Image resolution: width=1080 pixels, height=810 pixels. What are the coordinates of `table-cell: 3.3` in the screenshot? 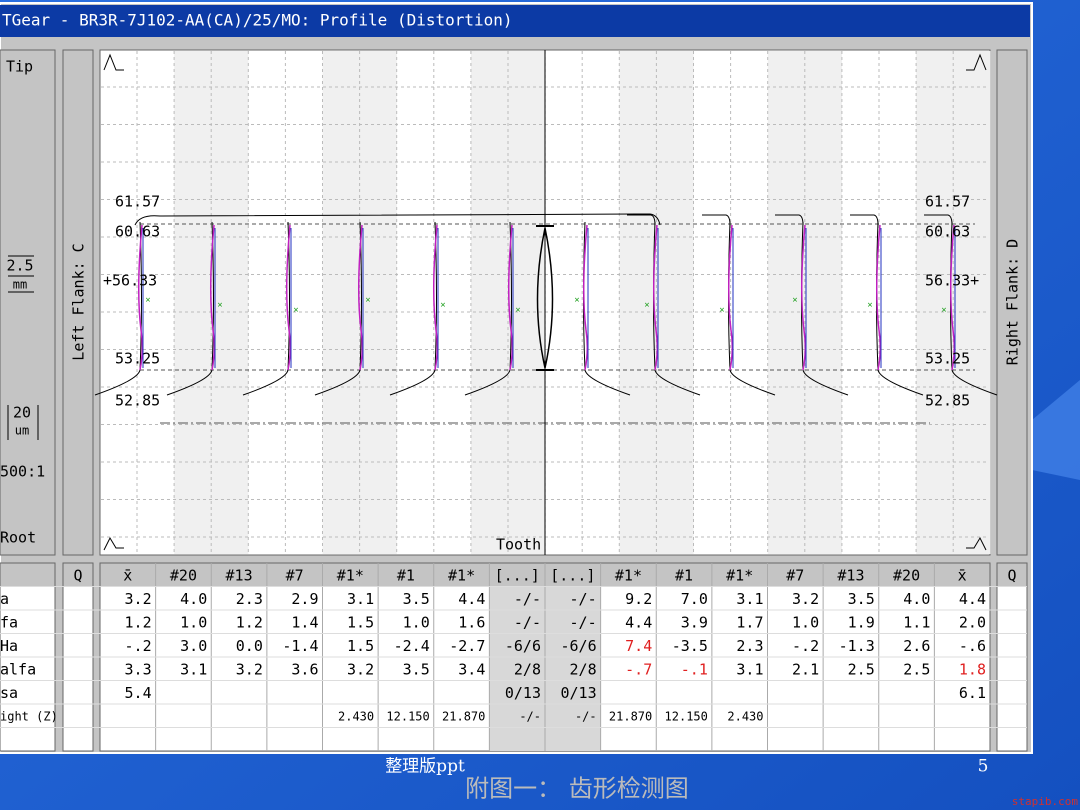 It's located at (138, 669).